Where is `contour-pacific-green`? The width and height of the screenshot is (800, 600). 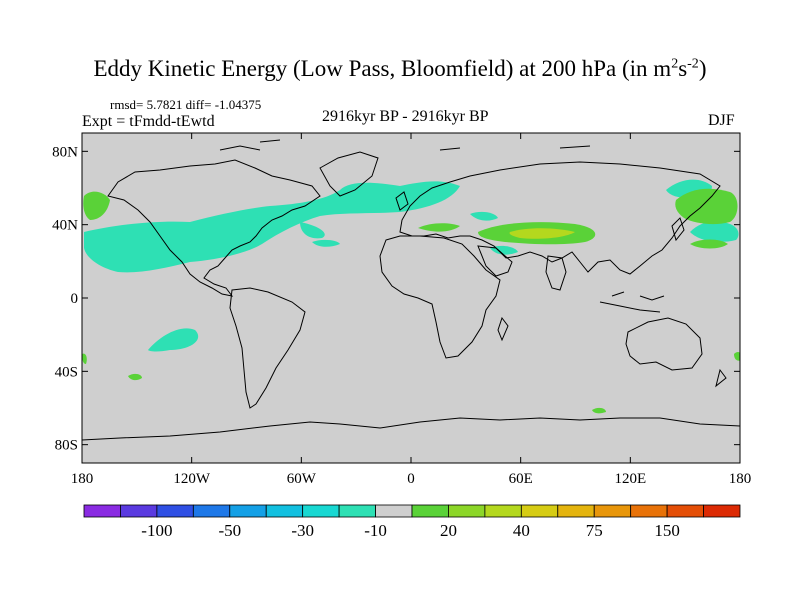 contour-pacific-green is located at coordinates (709, 244).